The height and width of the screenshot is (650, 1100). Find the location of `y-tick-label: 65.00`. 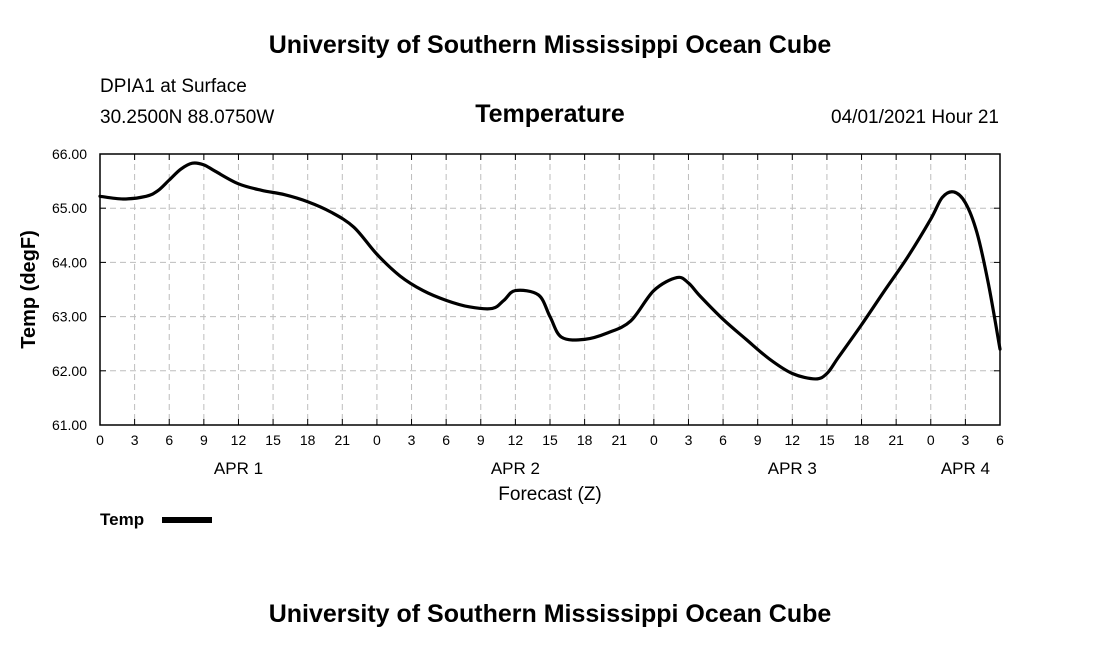

y-tick-label: 65.00 is located at coordinates (69, 208).